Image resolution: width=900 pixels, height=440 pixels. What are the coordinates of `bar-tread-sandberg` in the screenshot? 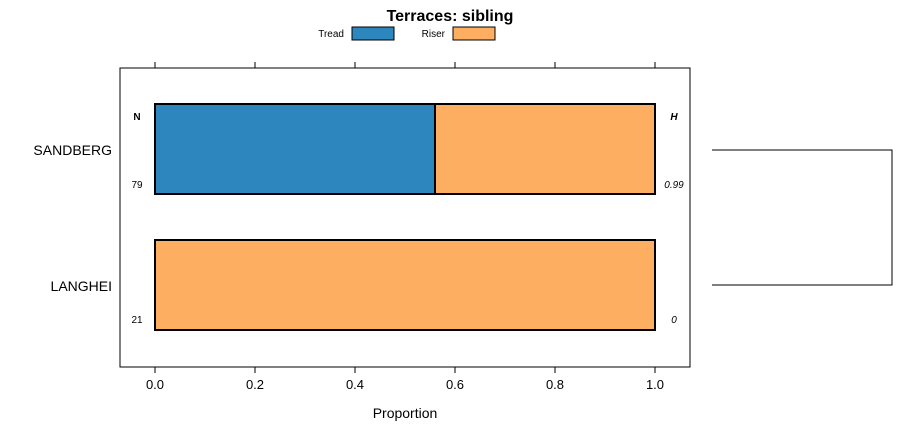 It's located at (295, 149).